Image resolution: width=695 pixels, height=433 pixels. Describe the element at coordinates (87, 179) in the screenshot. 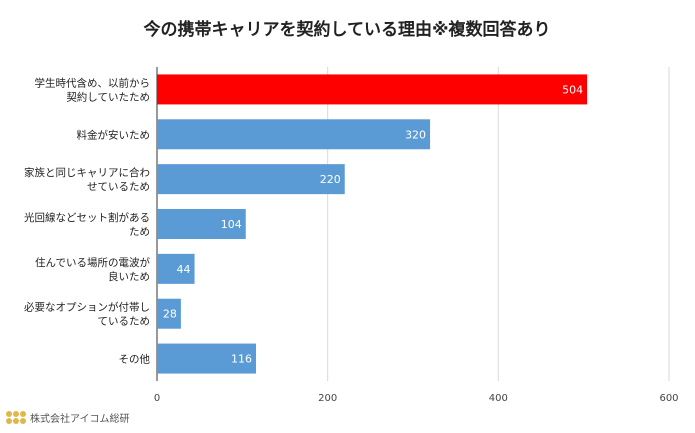

I see `category-label: 家族と同じキャリアに合わせているため` at that location.